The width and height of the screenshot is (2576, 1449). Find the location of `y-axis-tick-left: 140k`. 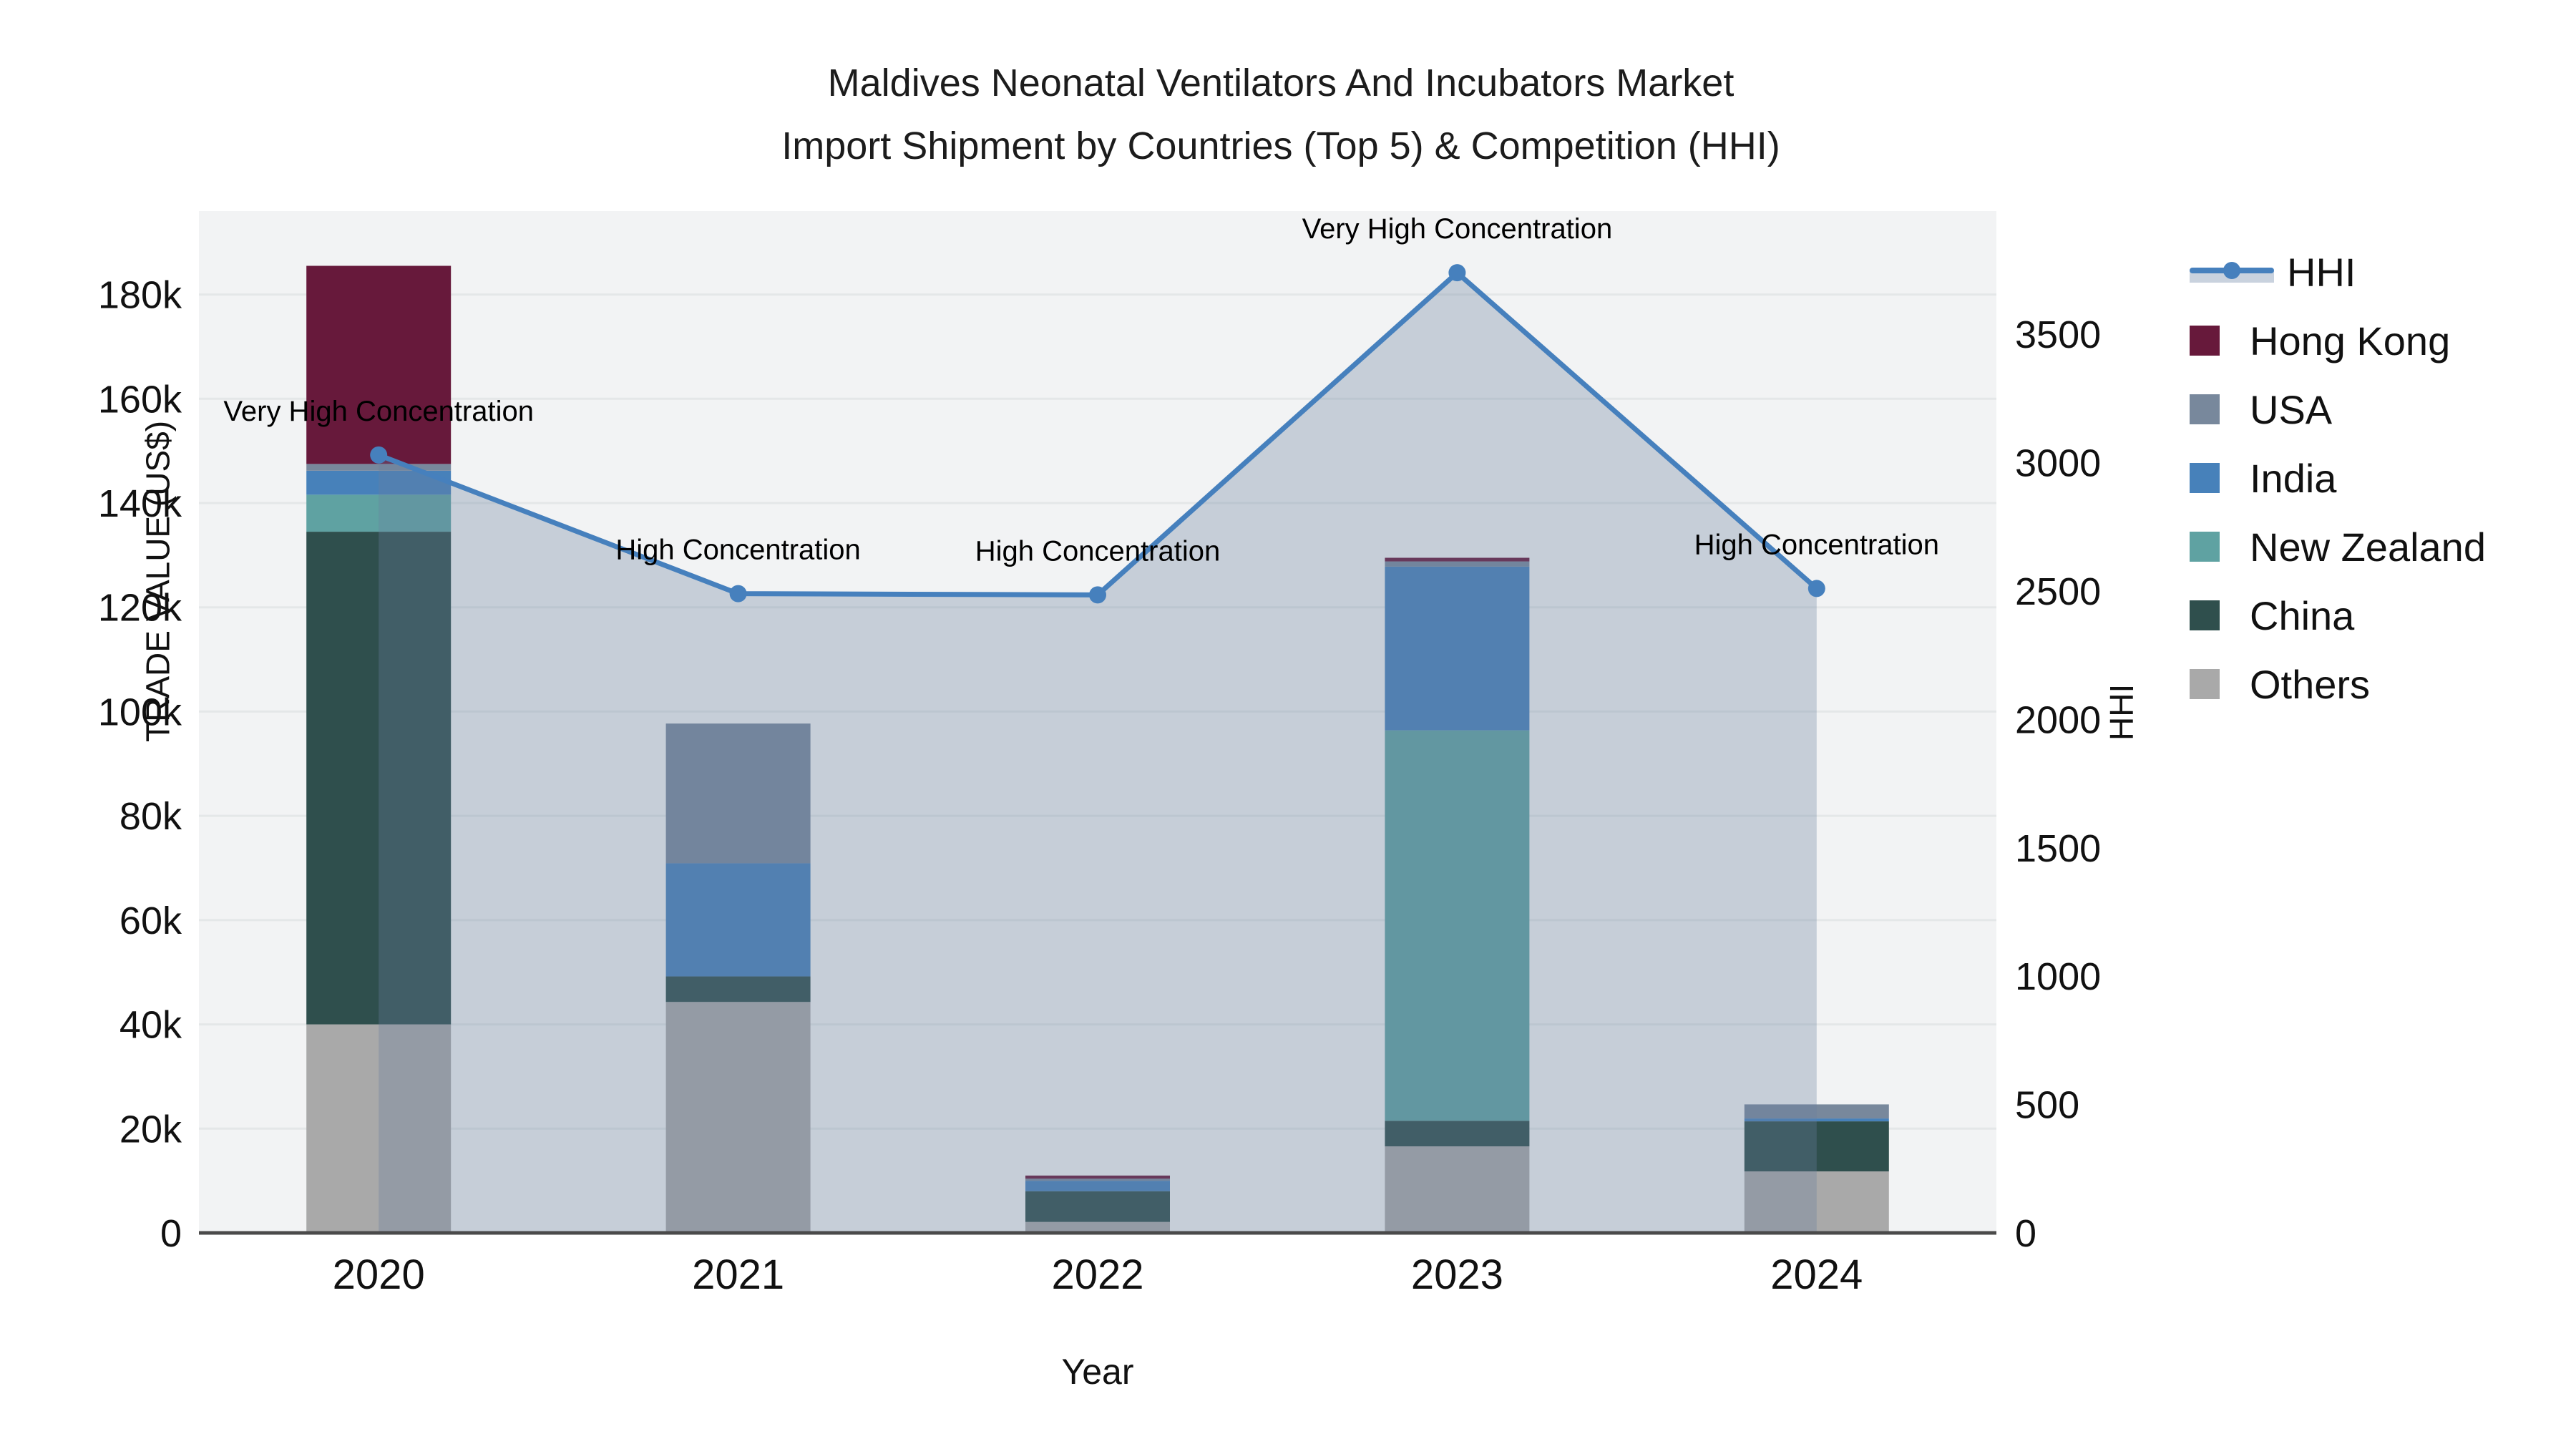

y-axis-tick-left: 140k is located at coordinates (140, 503).